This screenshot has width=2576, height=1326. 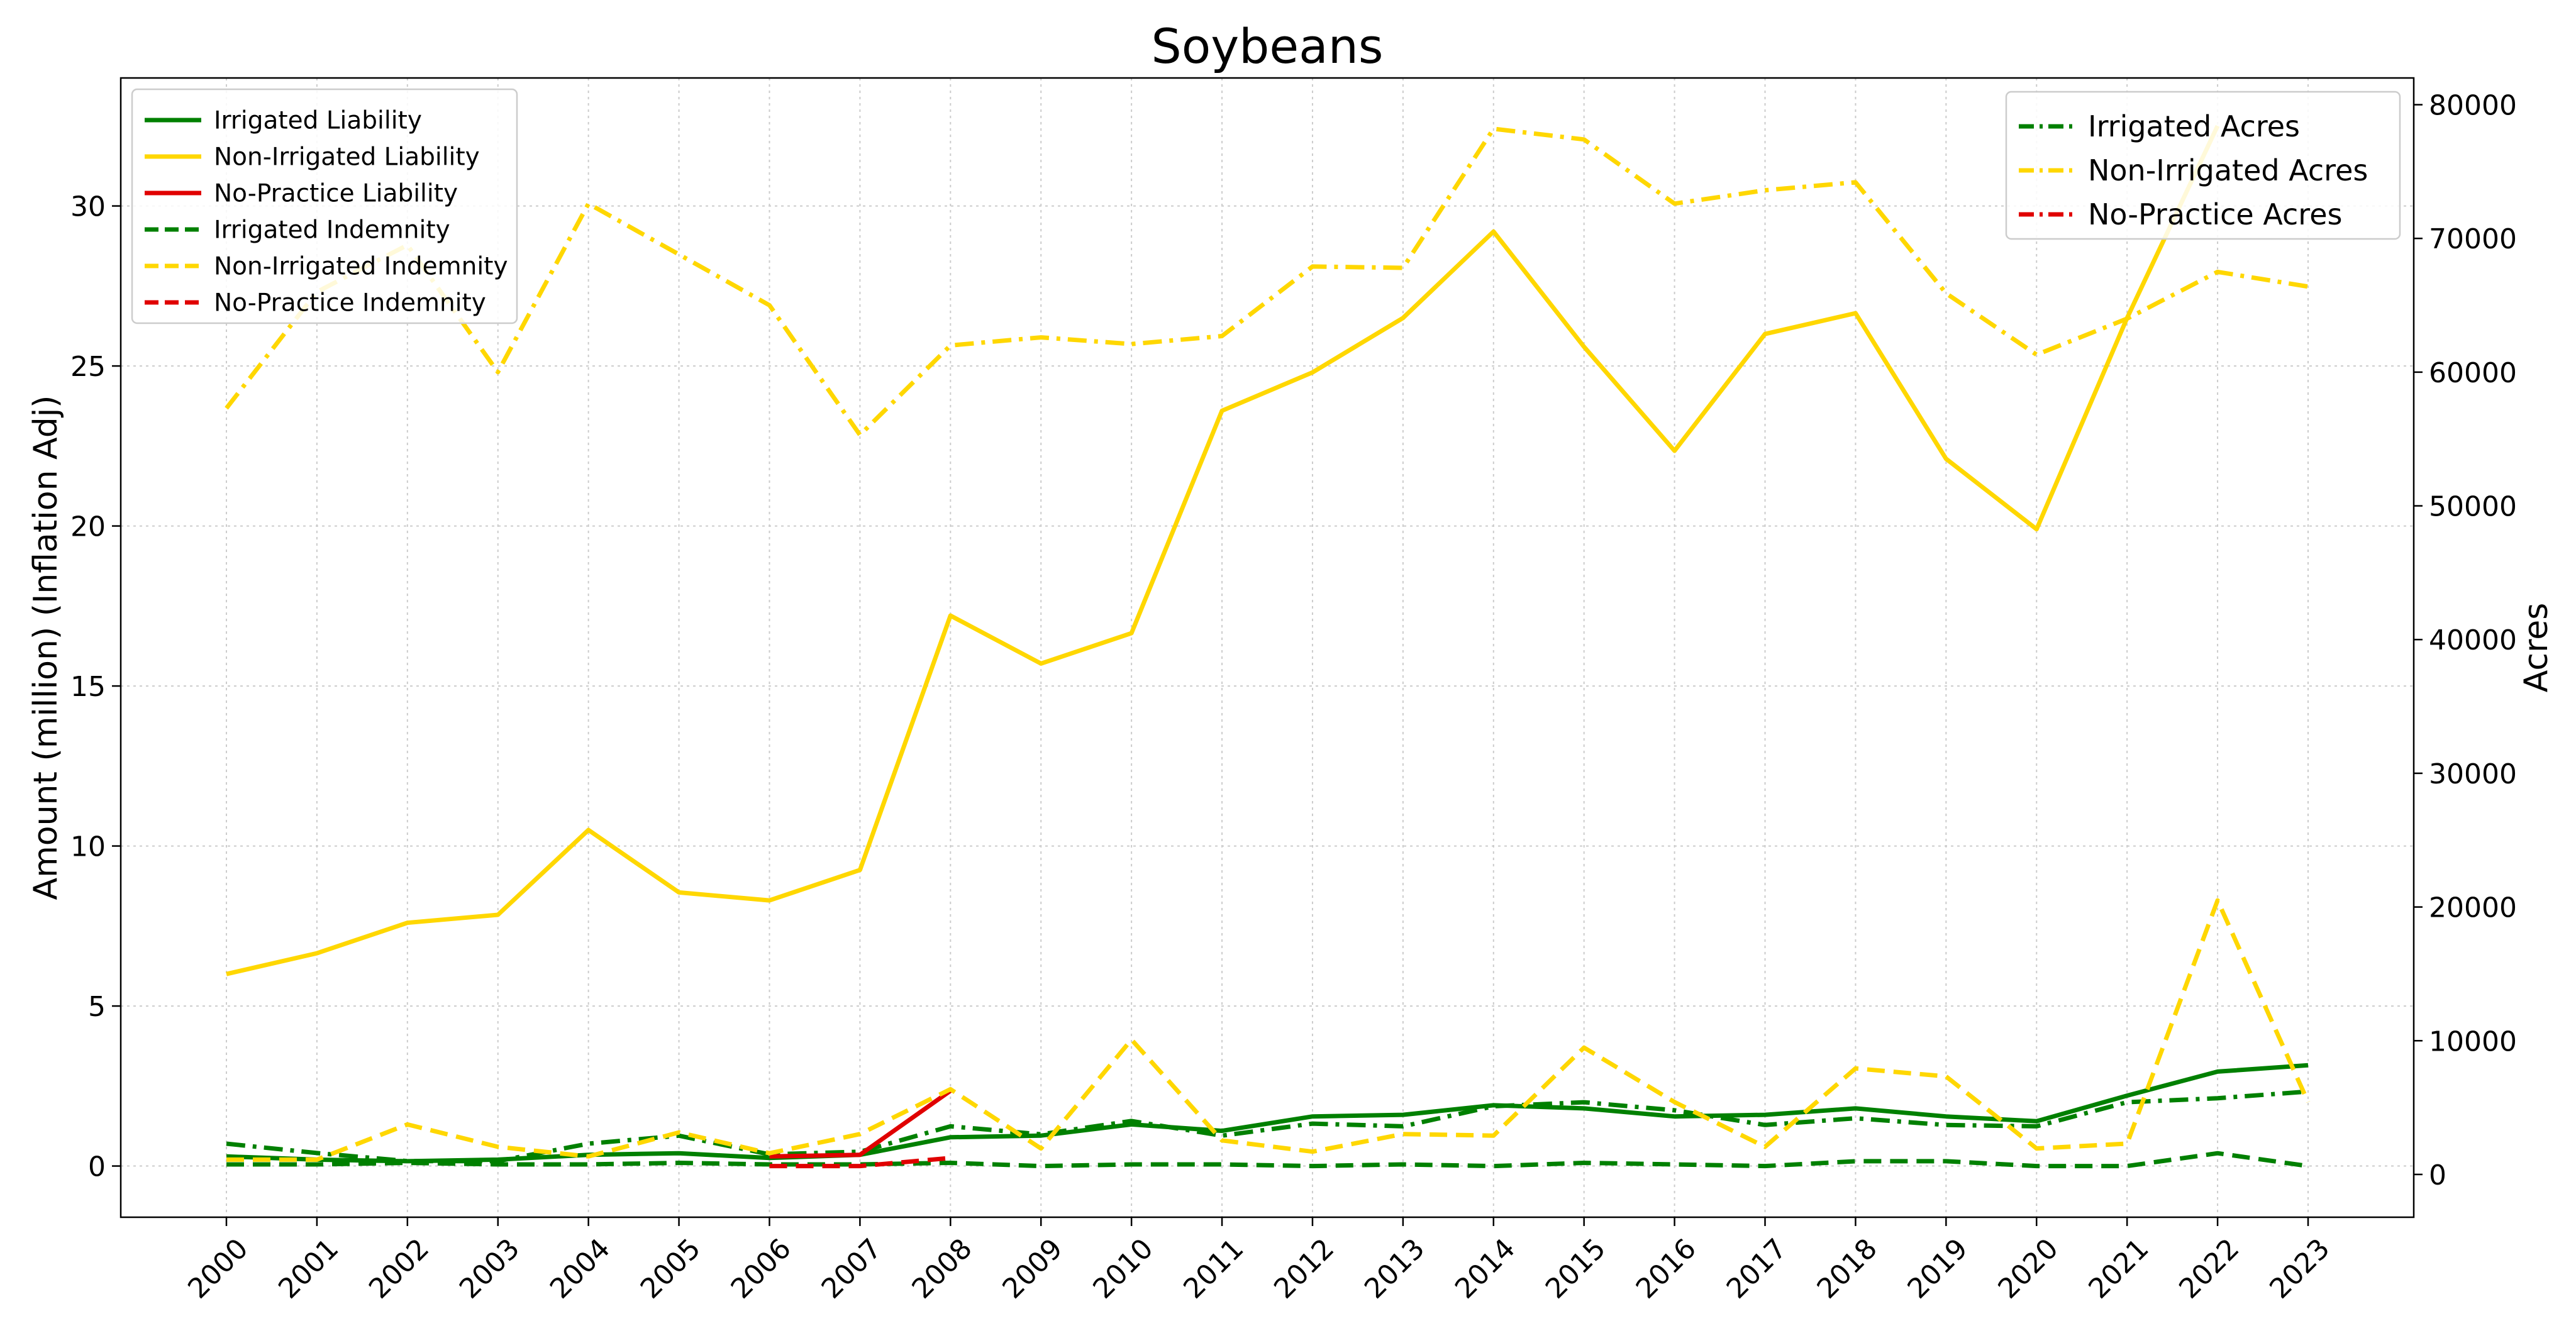 I want to click on legend-label: Non-Irrigated Liability, so click(x=347, y=157).